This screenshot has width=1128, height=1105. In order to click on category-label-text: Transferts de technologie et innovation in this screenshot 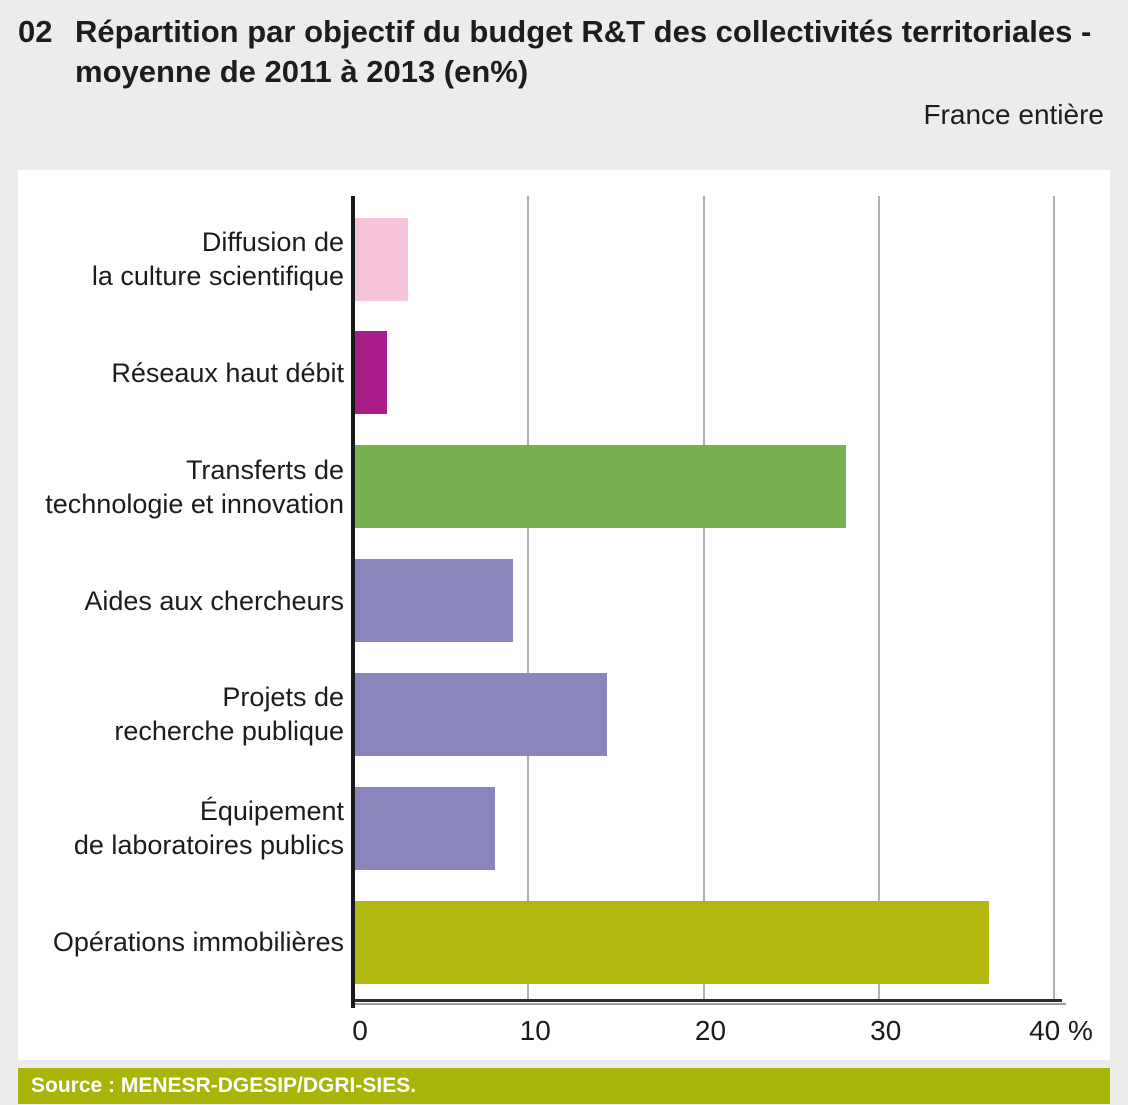, I will do `click(194, 486)`.